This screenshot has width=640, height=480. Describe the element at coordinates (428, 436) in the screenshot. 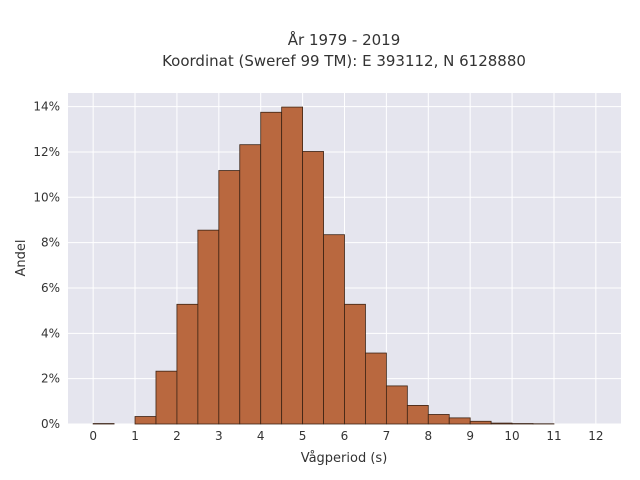

I see `x-tick-label: 8` at that location.